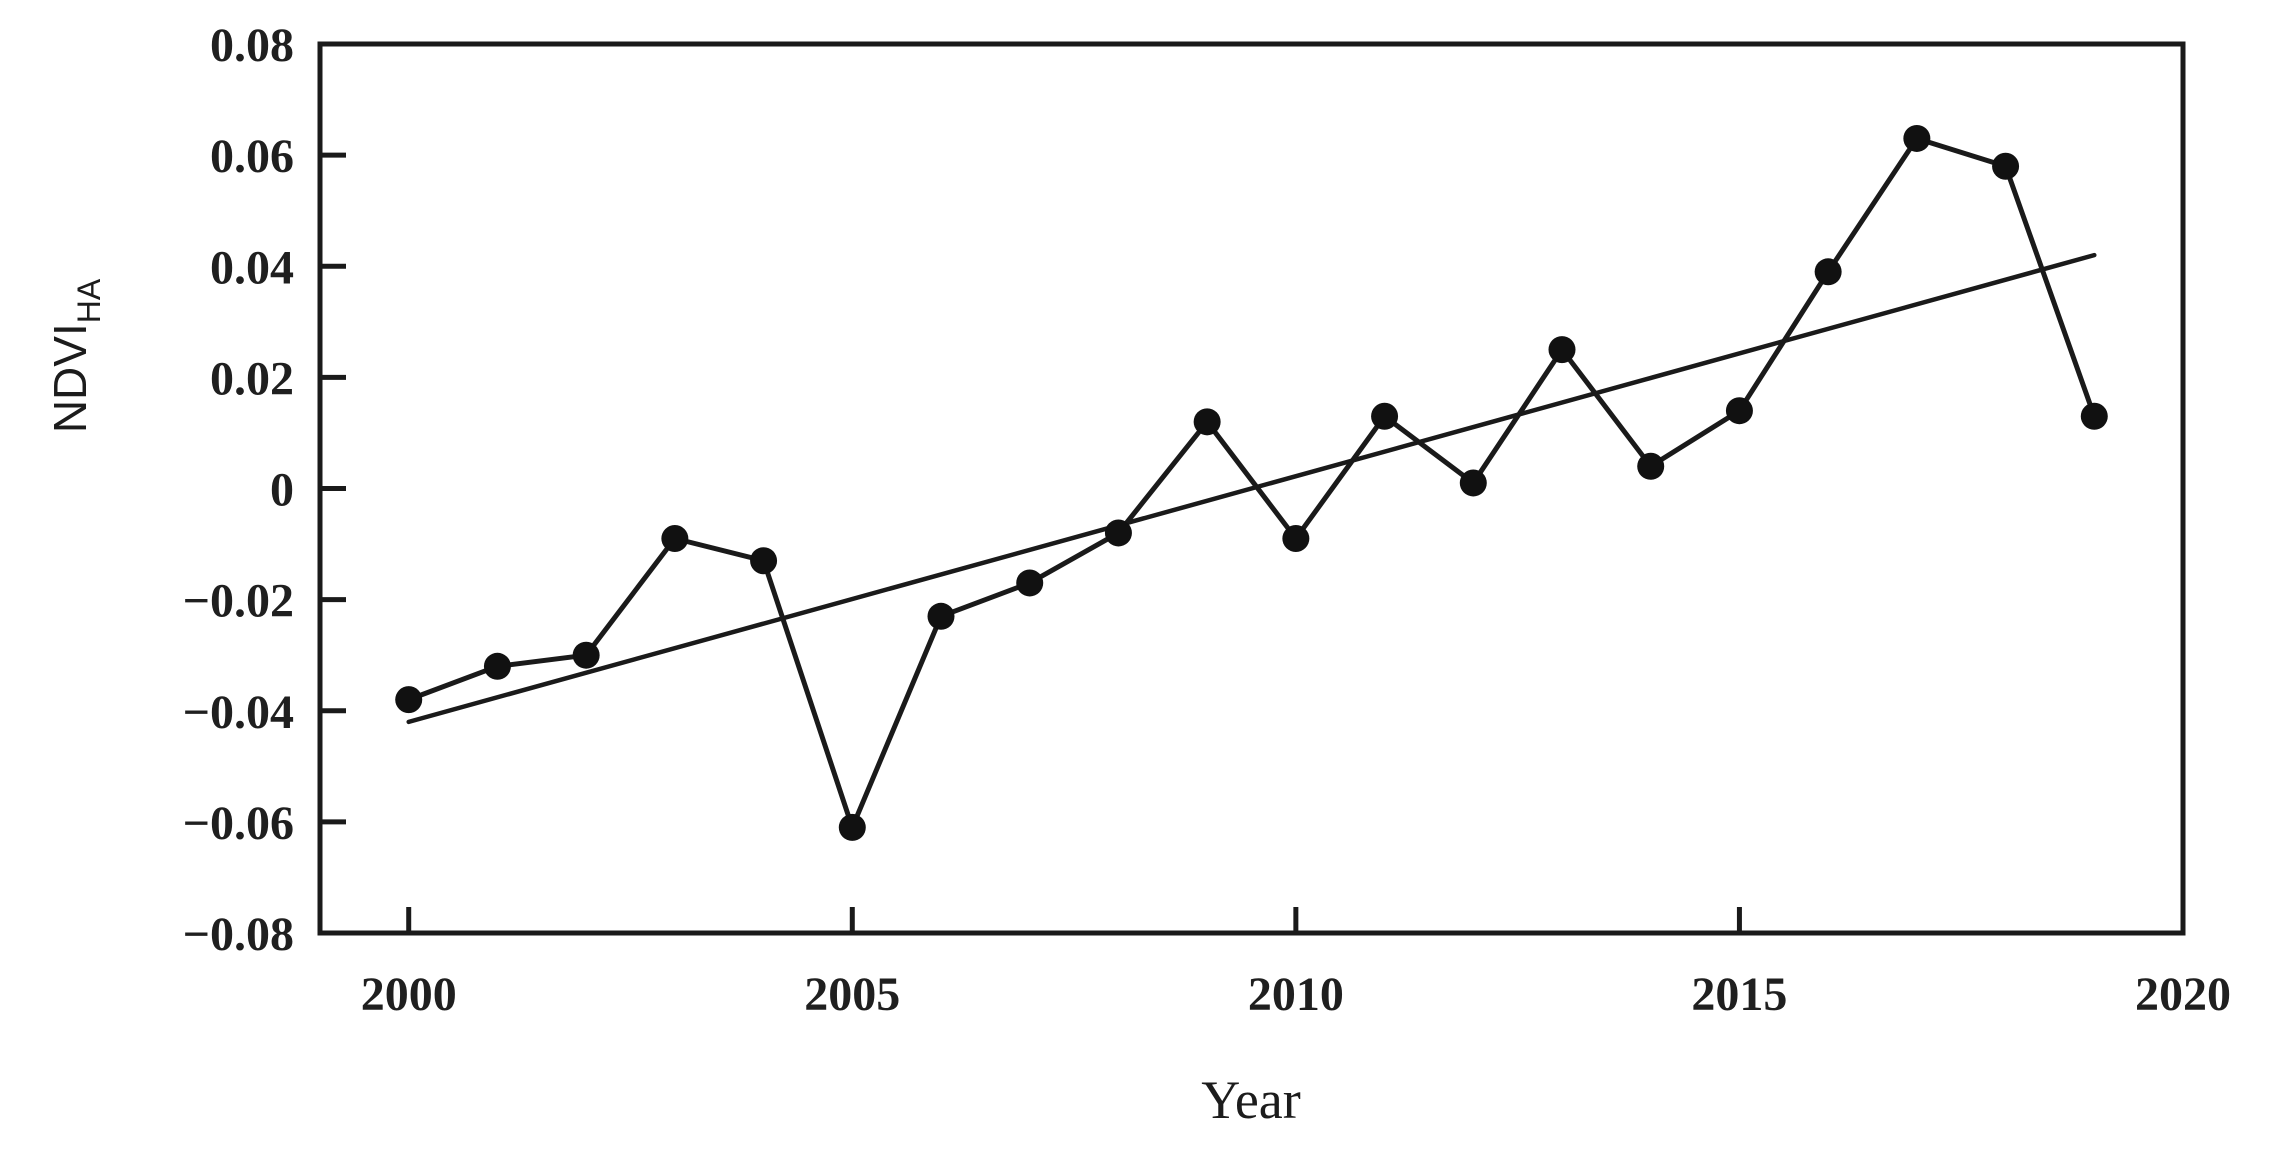 The height and width of the screenshot is (1162, 2275). I want to click on data-point-2006, so click(941, 616).